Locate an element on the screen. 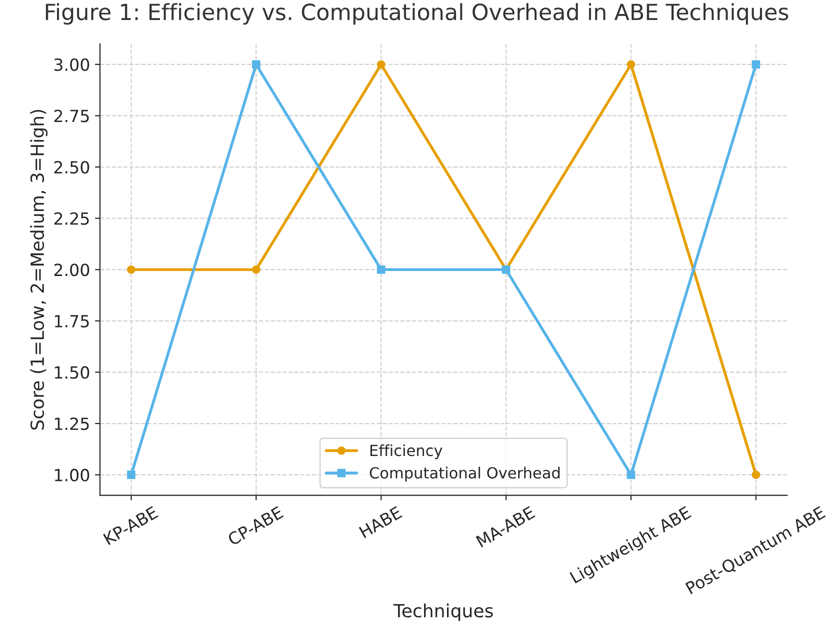  legend-label: Computational Overhead is located at coordinates (465, 474).